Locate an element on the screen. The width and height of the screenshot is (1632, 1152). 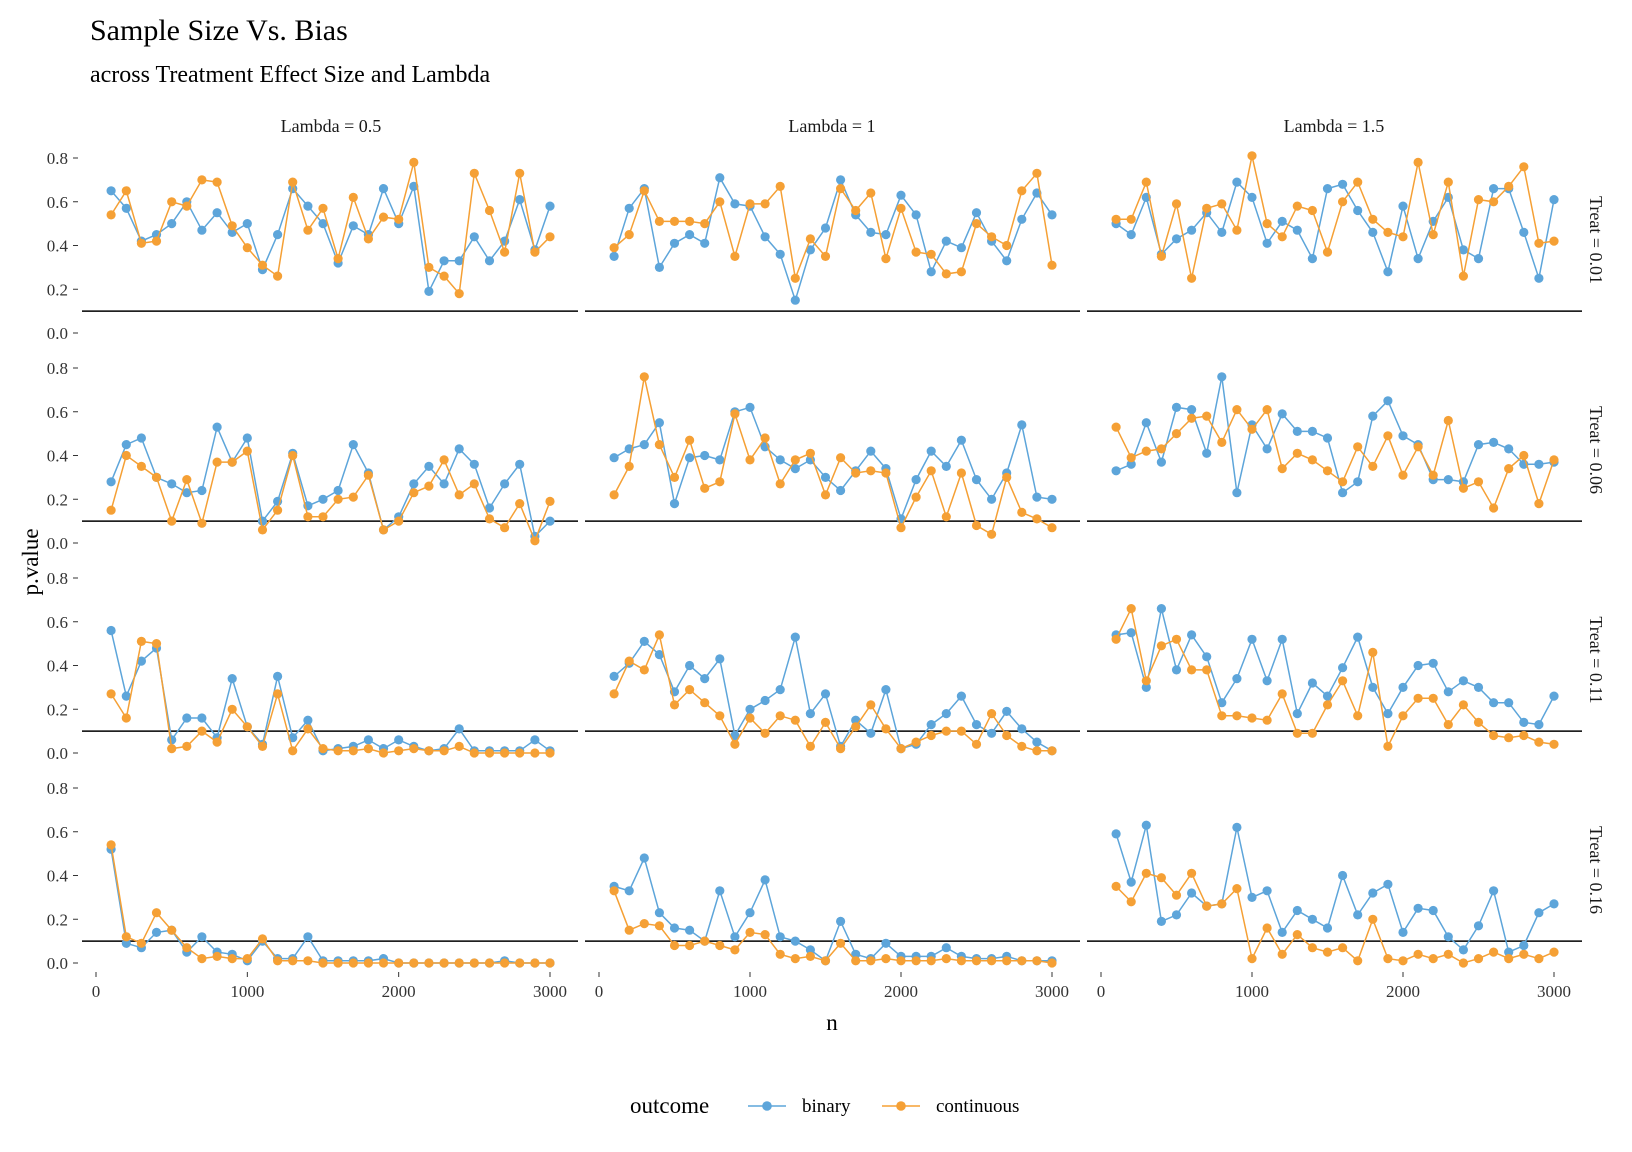
facet-col-label-lambda-1: Lambda = 1 is located at coordinates (831, 126).